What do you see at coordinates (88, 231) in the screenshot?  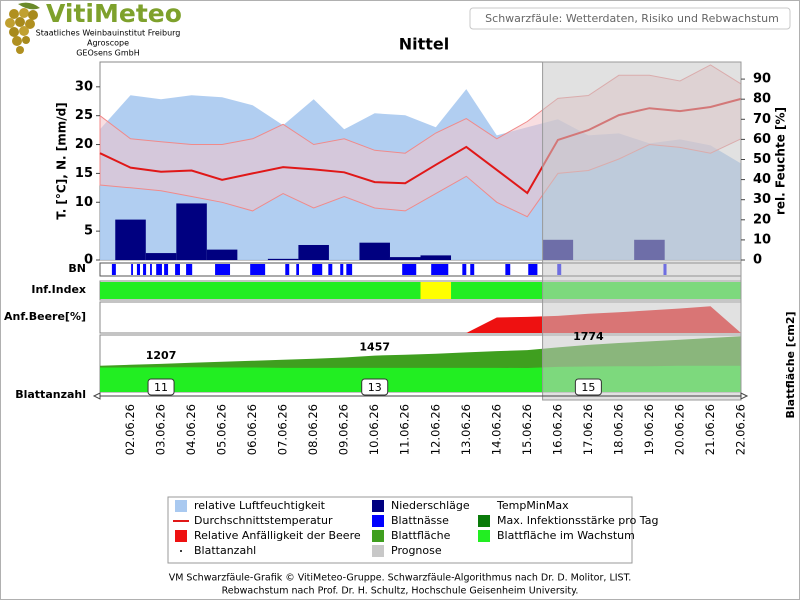 I see `y-tick-label: 5` at bounding box center [88, 231].